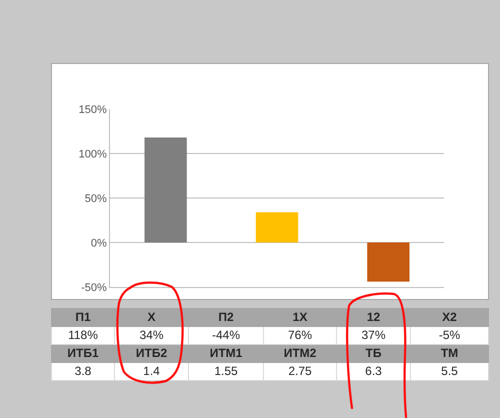 Image resolution: width=500 pixels, height=418 pixels. What do you see at coordinates (449, 335) in the screenshot?
I see `text: -5%` at bounding box center [449, 335].